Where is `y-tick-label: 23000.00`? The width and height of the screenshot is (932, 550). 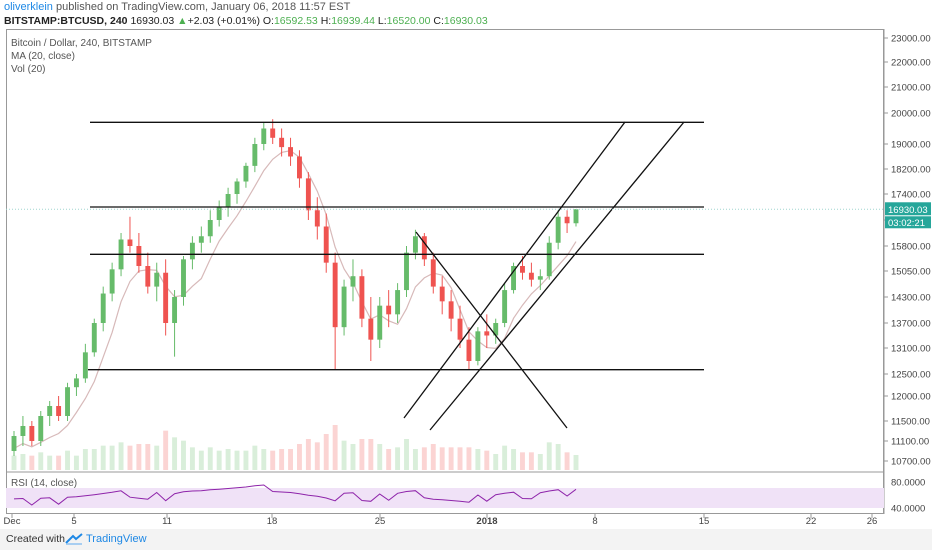 y-tick-label: 23000.00 is located at coordinates (911, 39).